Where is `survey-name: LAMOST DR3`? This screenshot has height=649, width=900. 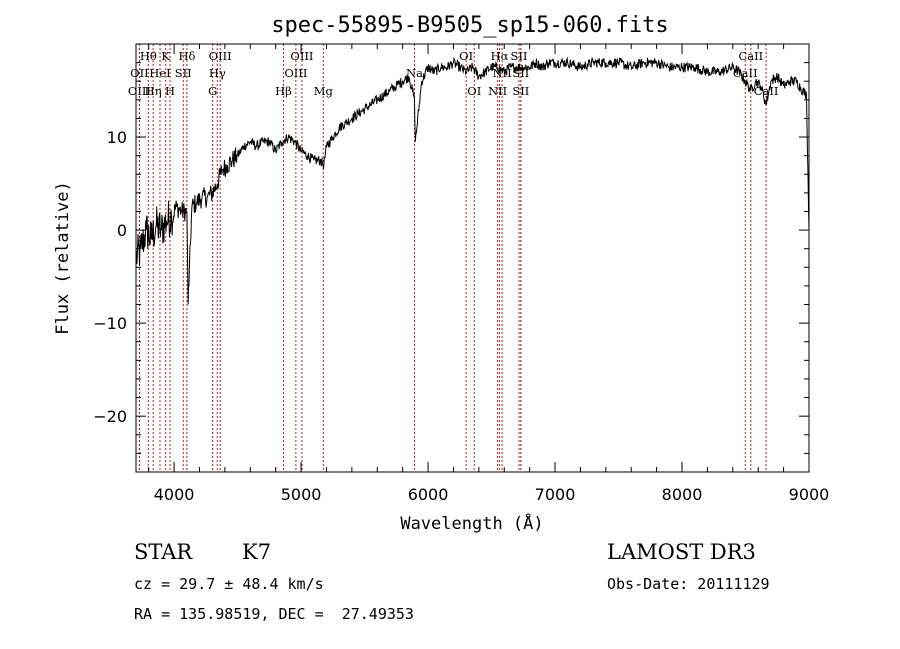 survey-name: LAMOST DR3 is located at coordinates (681, 552).